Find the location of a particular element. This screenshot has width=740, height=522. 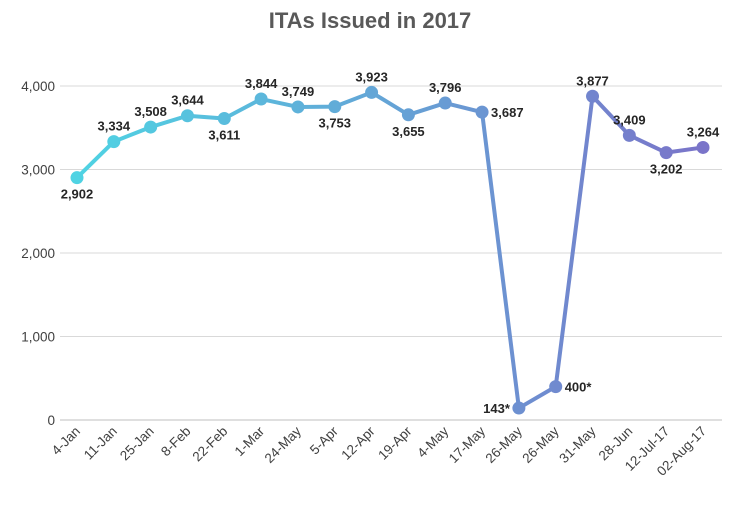

data-label: 3,202 is located at coordinates (666, 169).